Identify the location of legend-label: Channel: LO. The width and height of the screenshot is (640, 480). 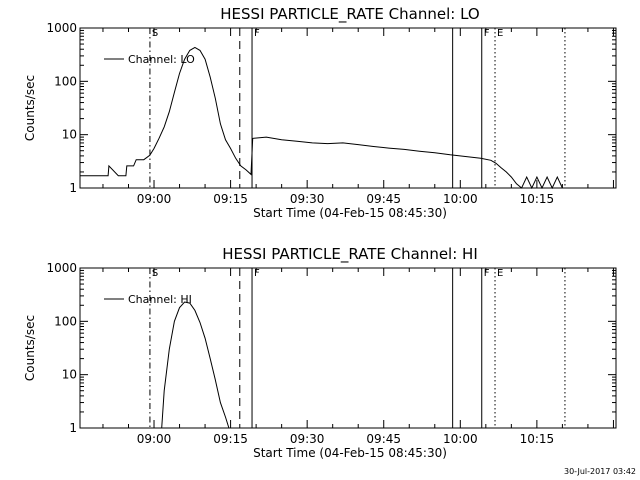
(161, 59).